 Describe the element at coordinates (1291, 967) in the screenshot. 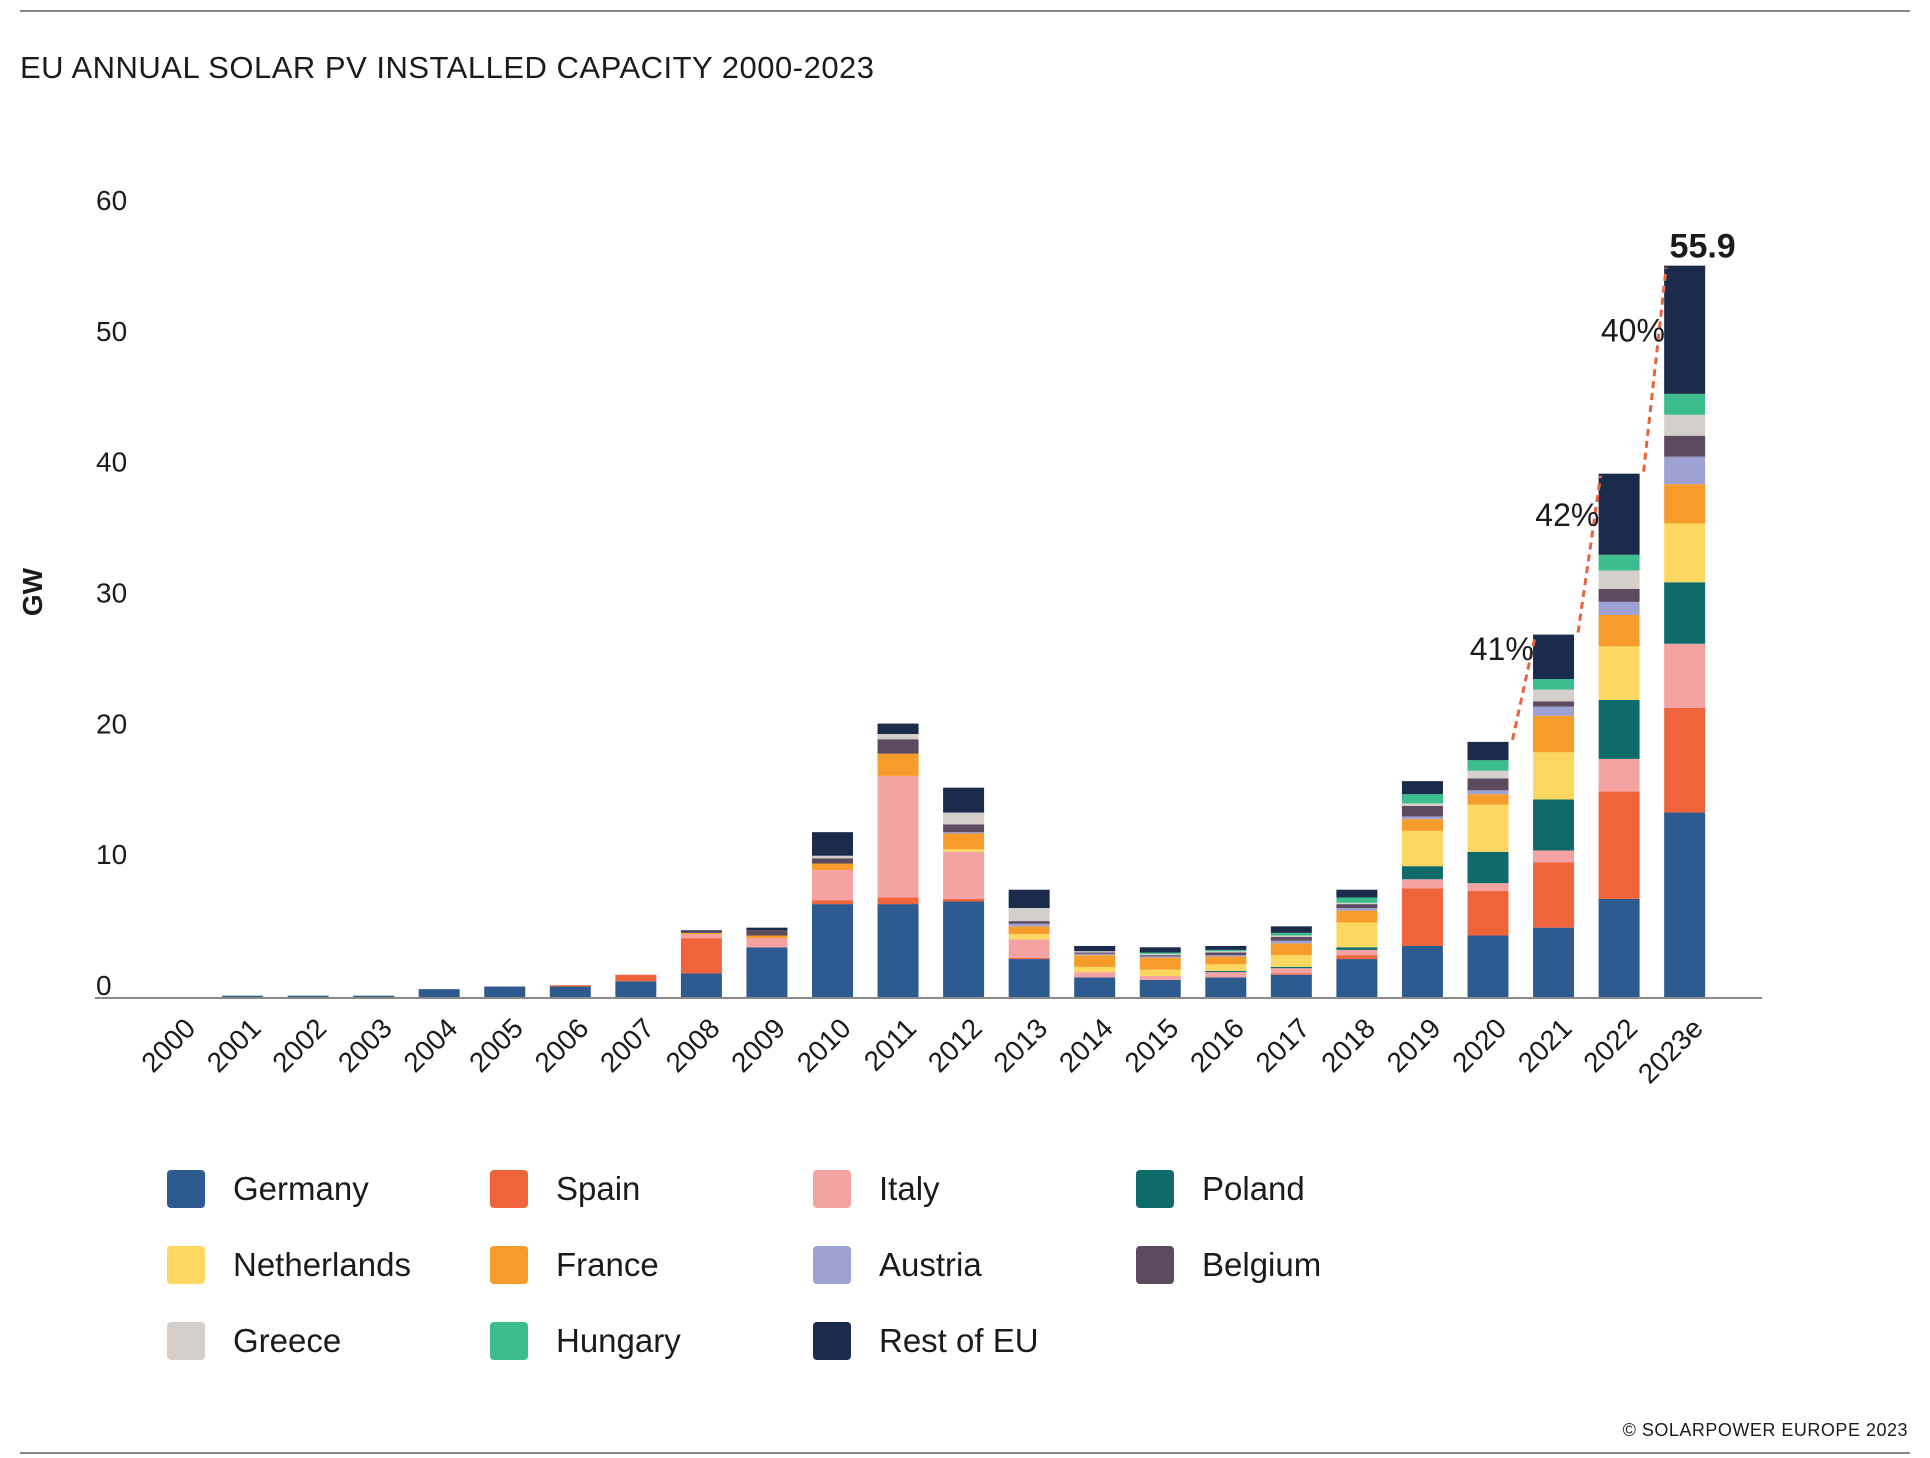

I see `bar-segment-poland-2017` at that location.